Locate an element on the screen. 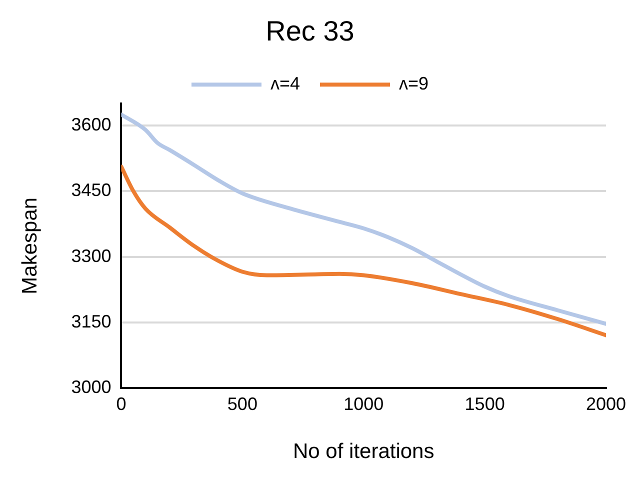 This screenshot has height=483, width=636. y-tick-label: 3600 is located at coordinates (91, 124).